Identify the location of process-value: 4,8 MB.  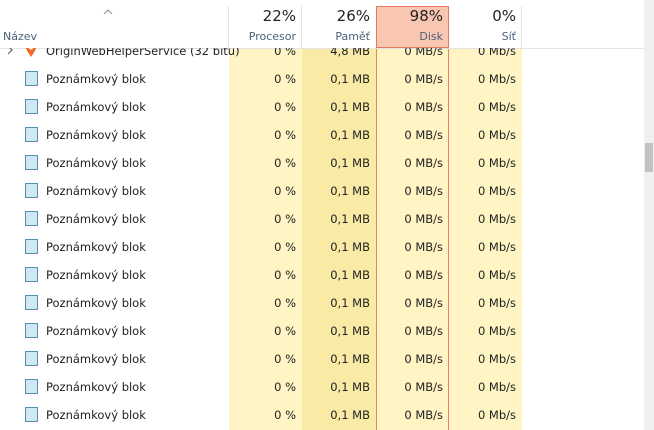
(350, 53).